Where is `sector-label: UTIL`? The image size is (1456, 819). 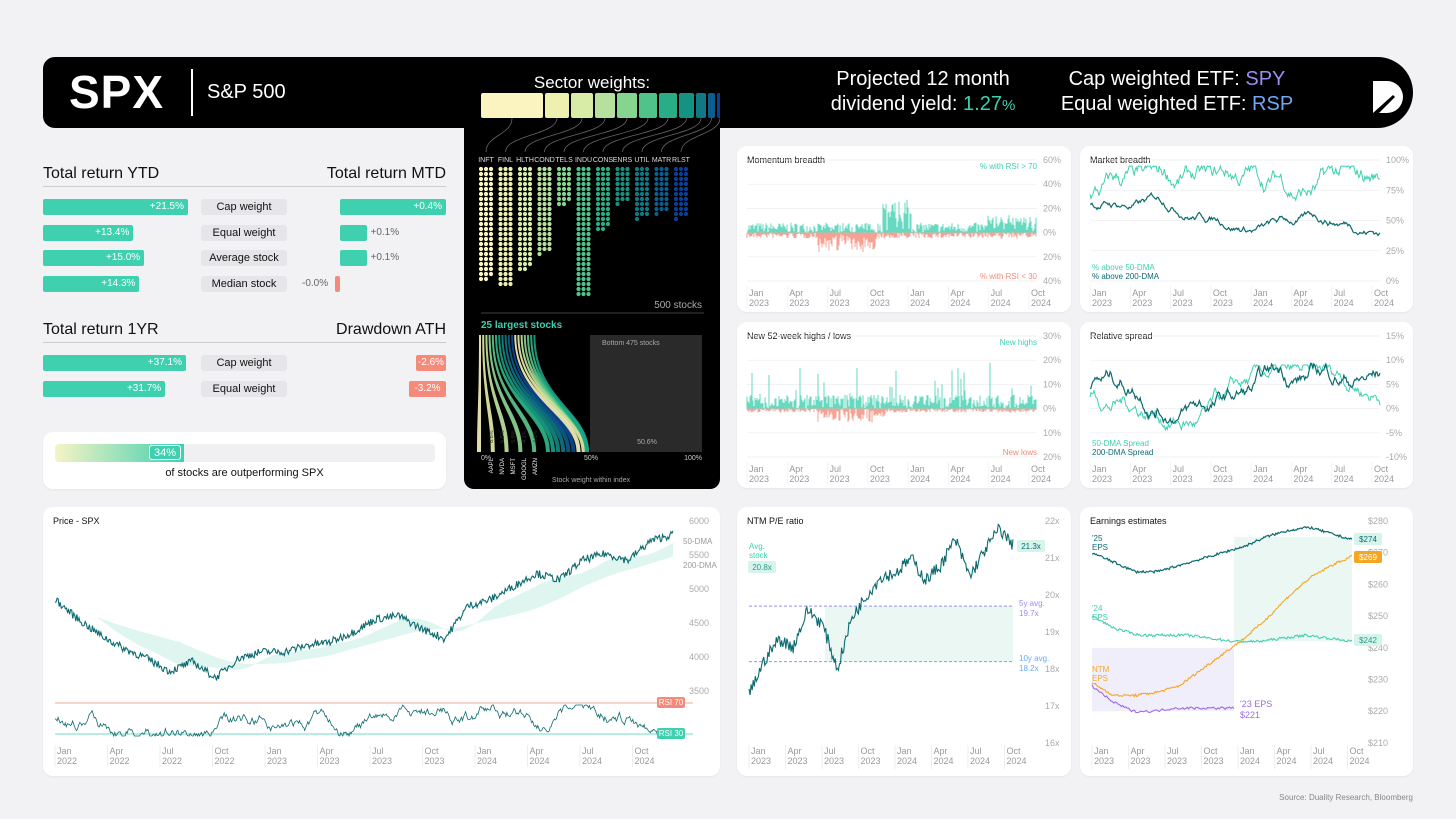
sector-label: UTIL is located at coordinates (641, 160).